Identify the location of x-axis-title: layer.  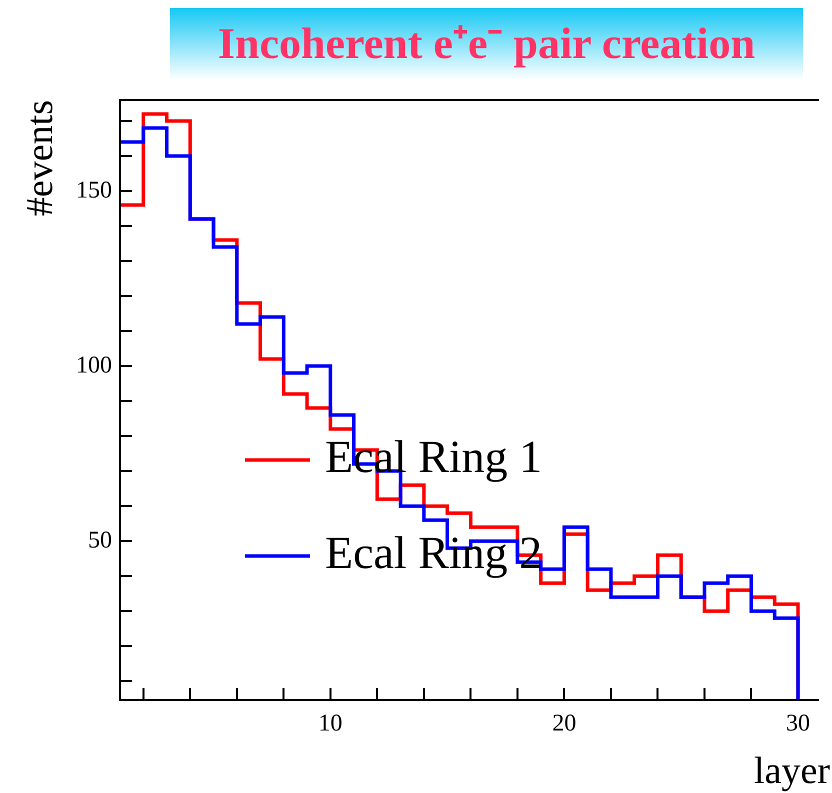
(792, 771).